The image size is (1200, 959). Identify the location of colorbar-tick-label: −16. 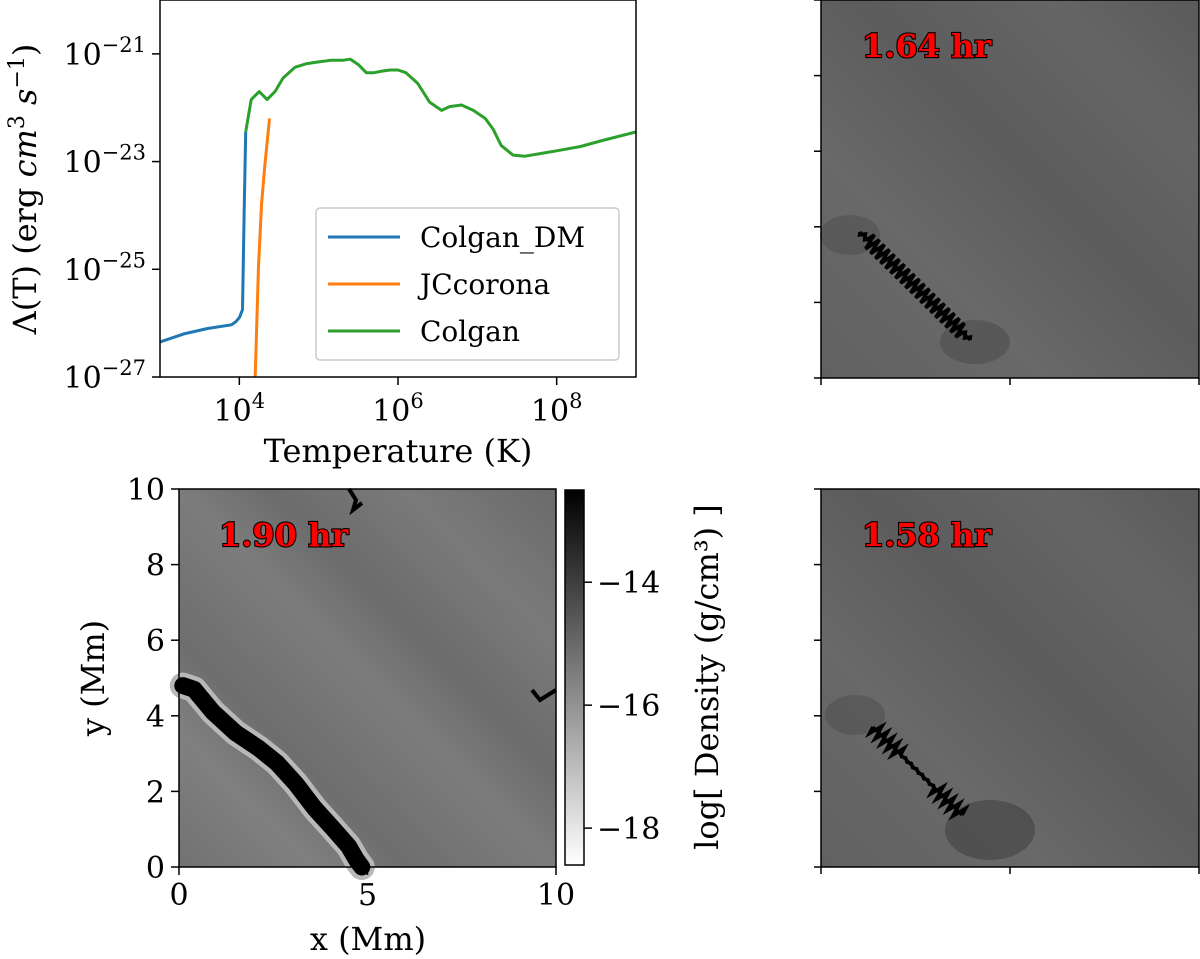
(628, 706).